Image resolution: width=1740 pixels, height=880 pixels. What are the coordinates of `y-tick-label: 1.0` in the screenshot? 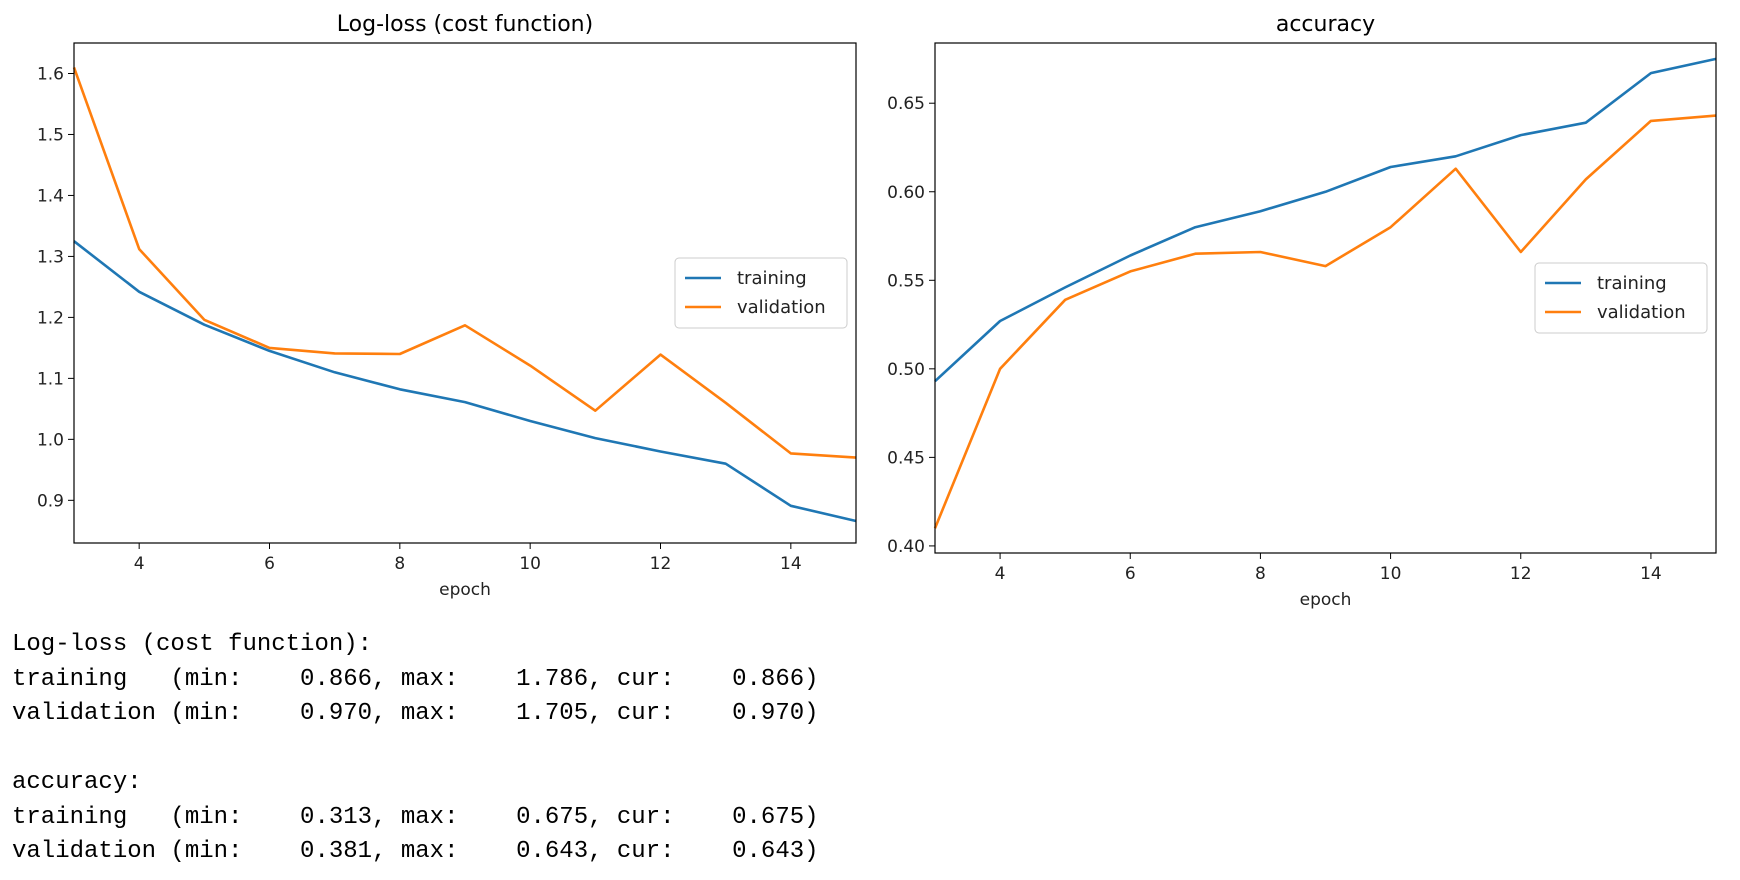 It's located at (50, 440).